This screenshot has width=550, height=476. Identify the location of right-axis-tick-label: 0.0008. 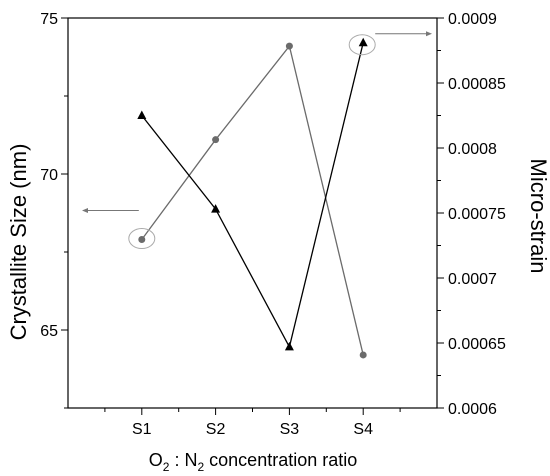
(472, 149).